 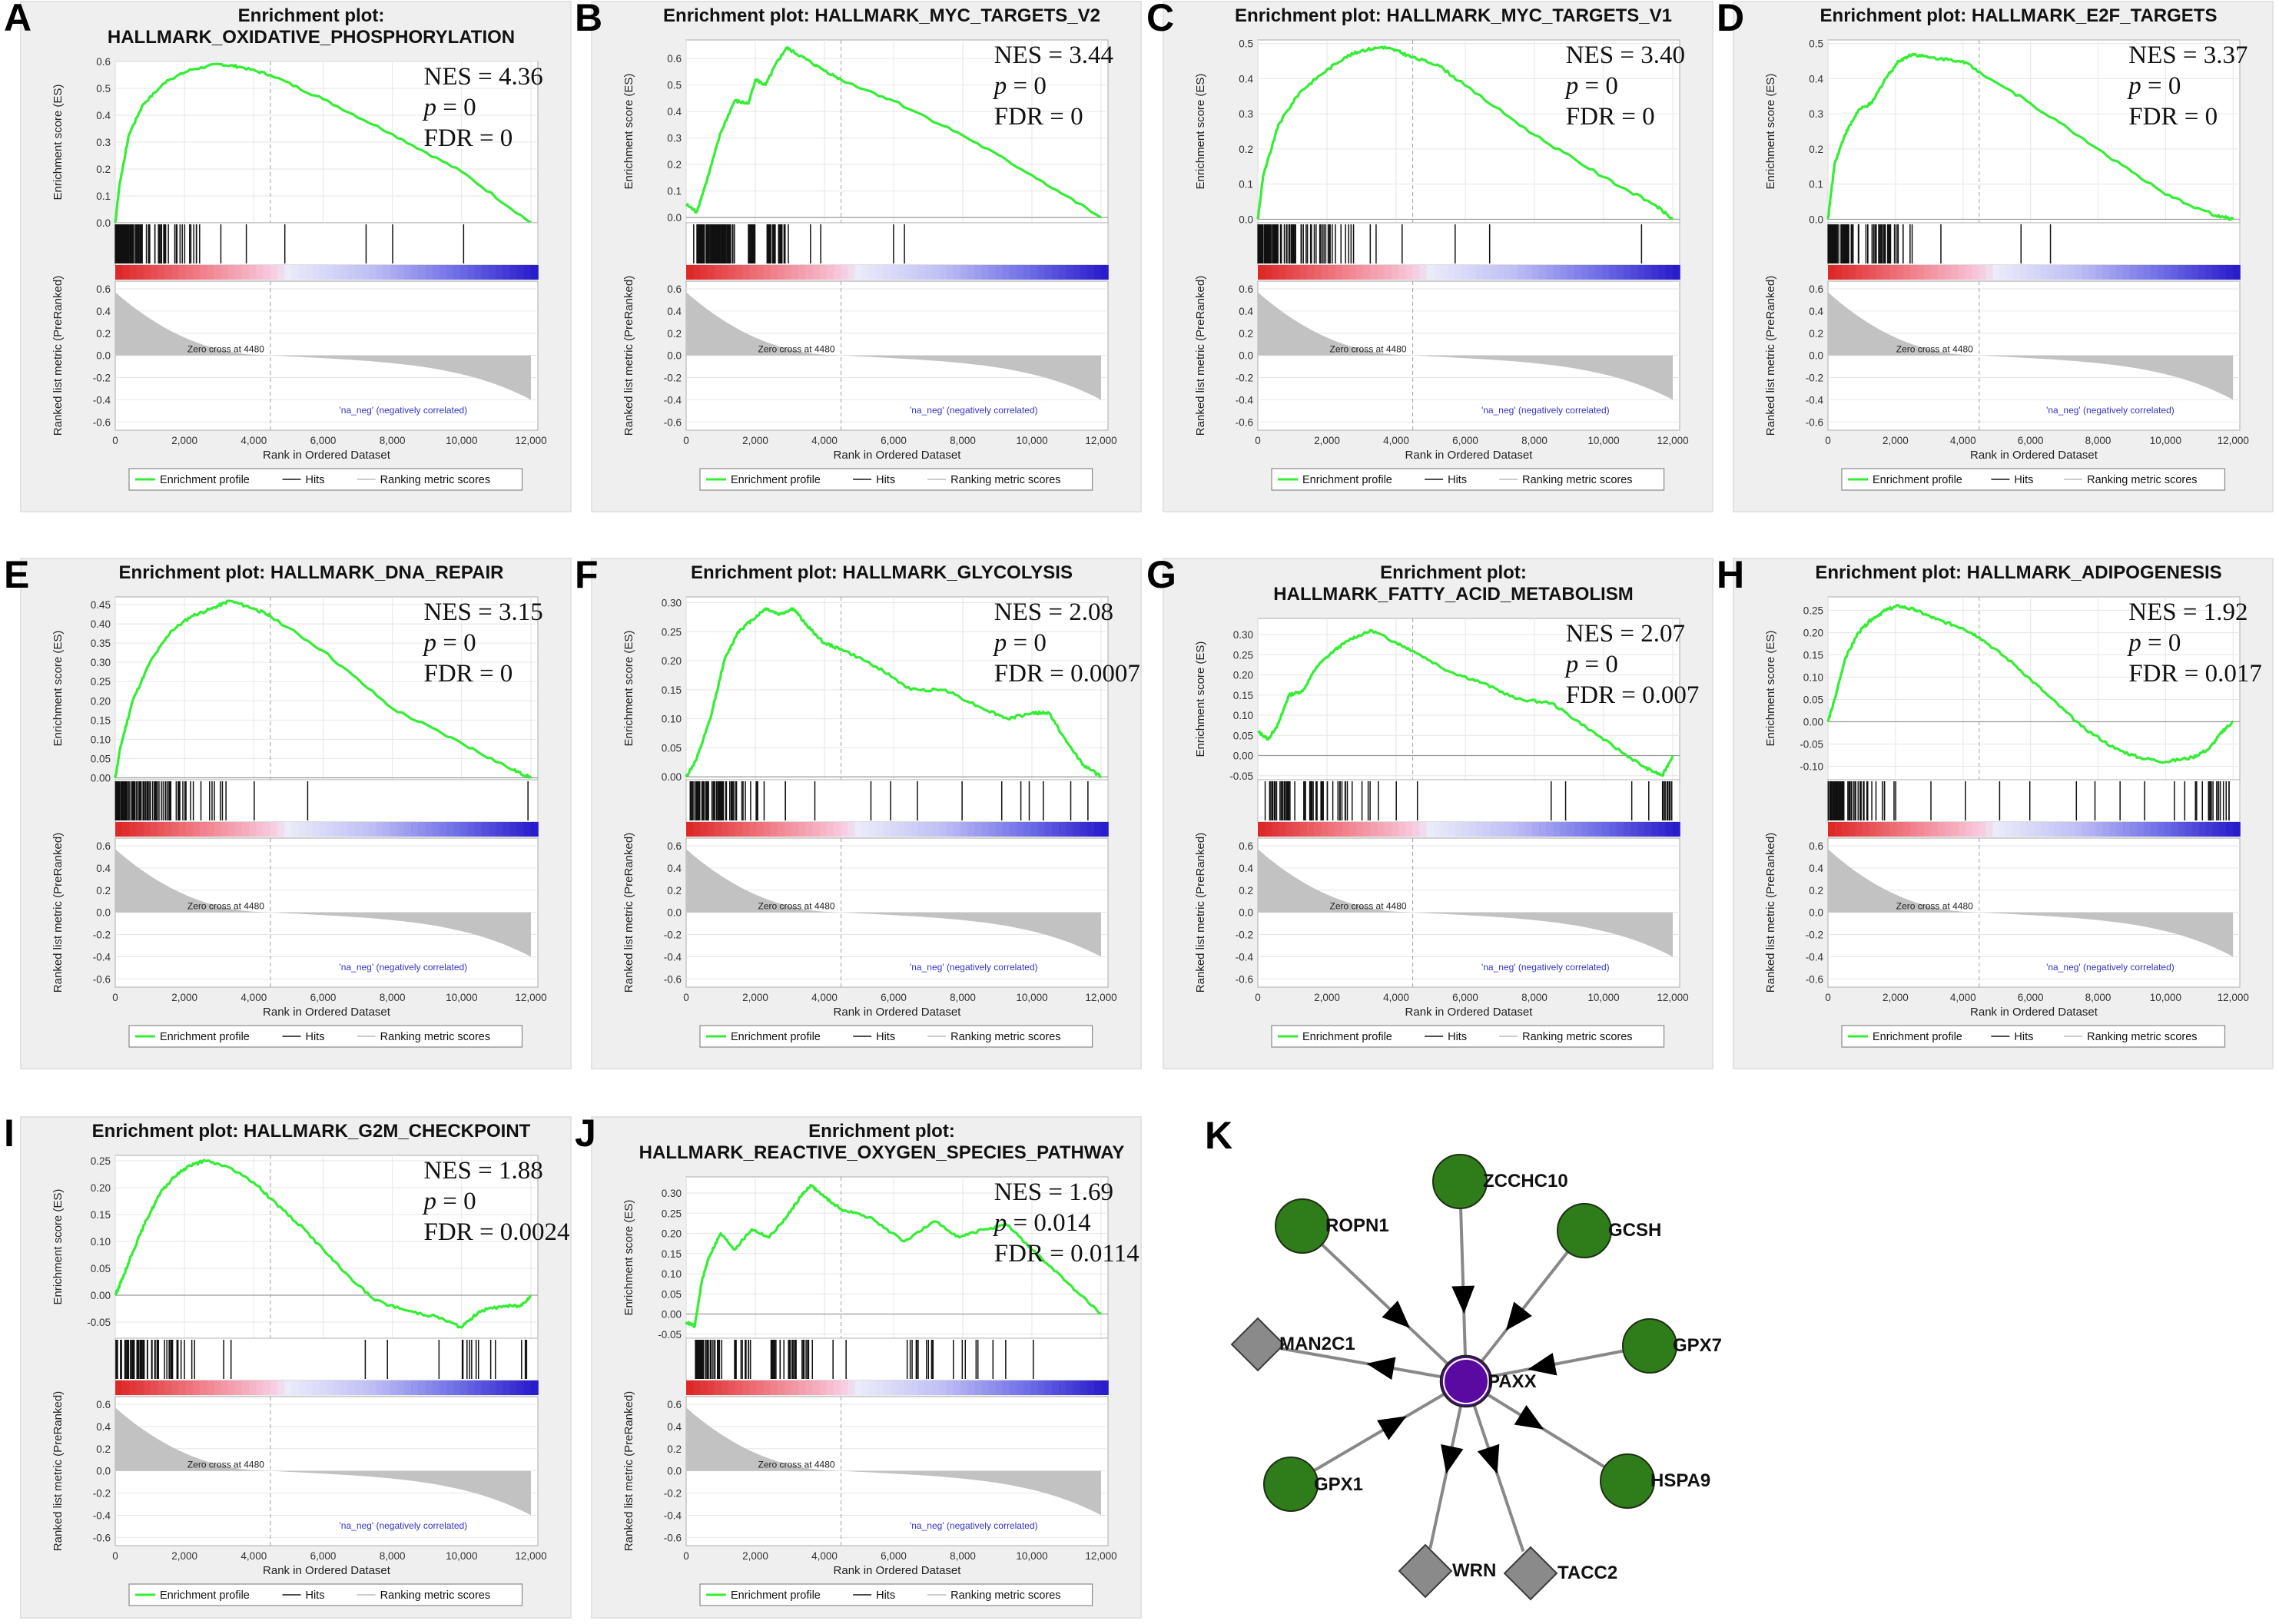 I want to click on es-y-tick-label: 0.30, so click(x=1243, y=635).